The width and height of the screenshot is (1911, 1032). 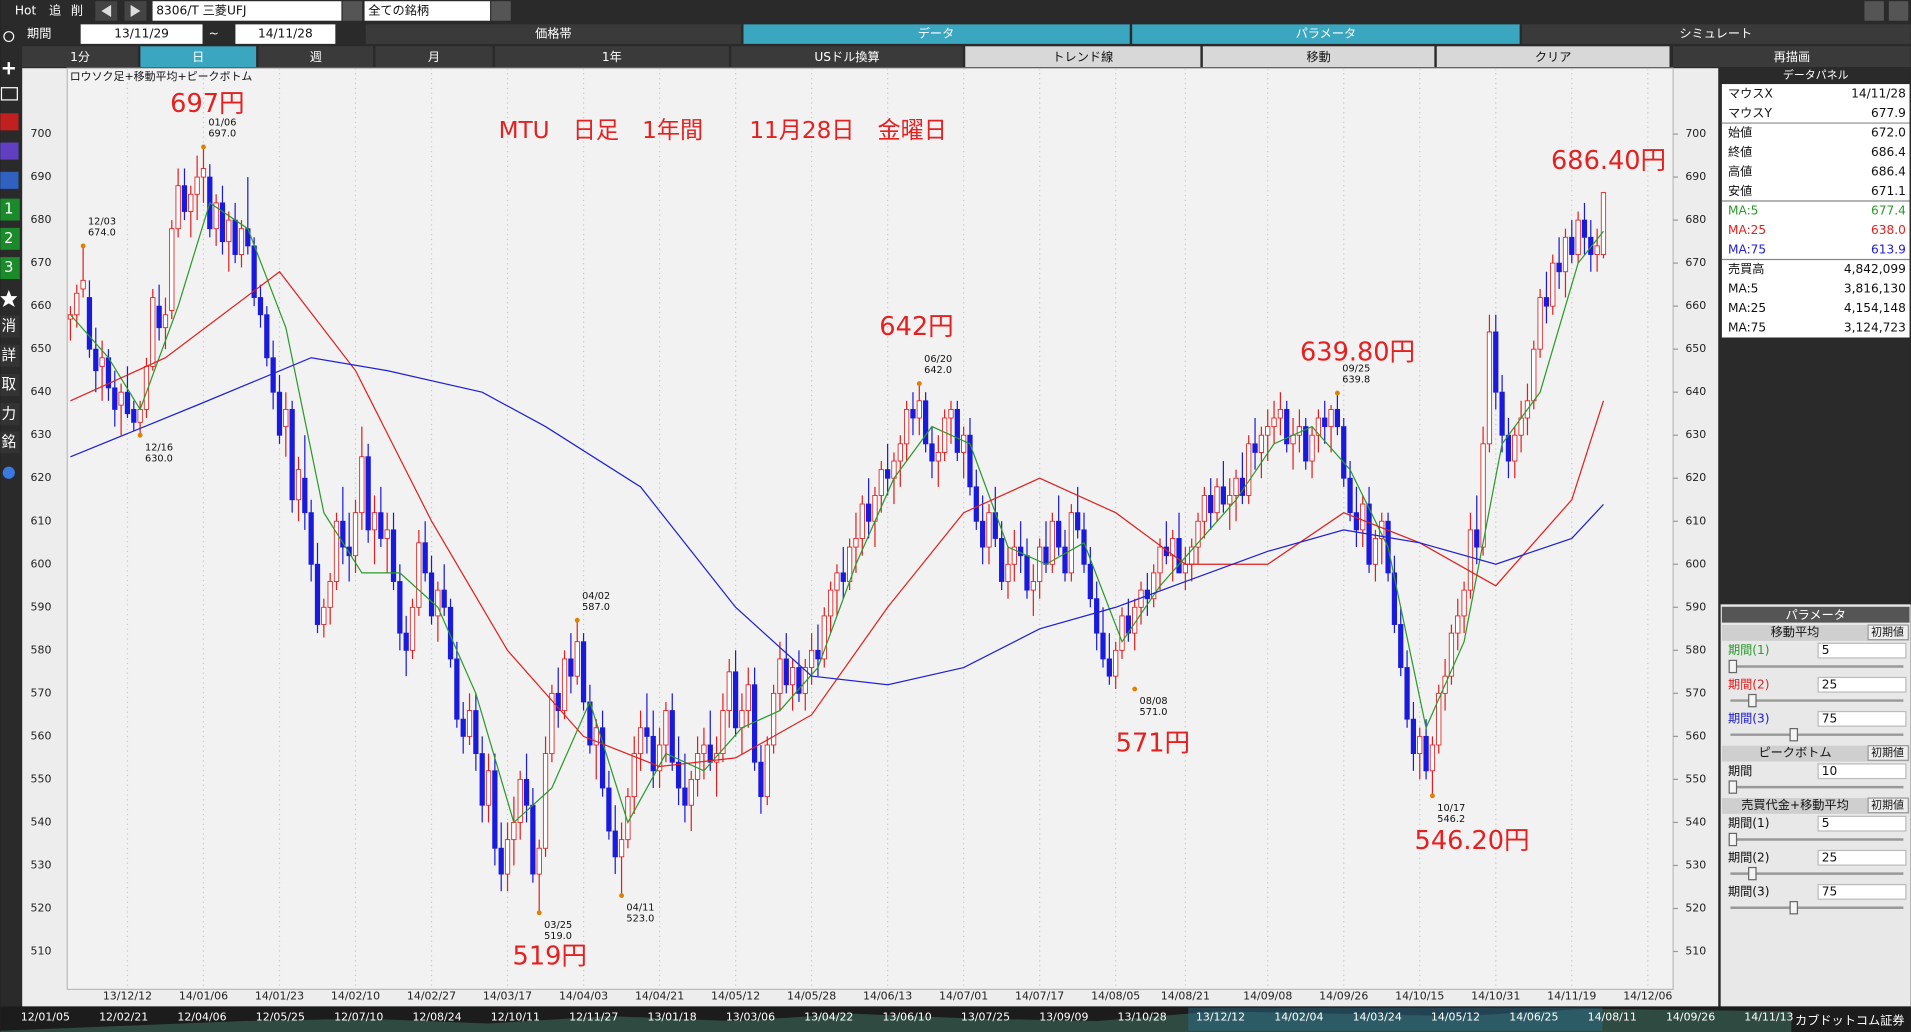 I want to click on data-value: 672.0, so click(x=1888, y=132).